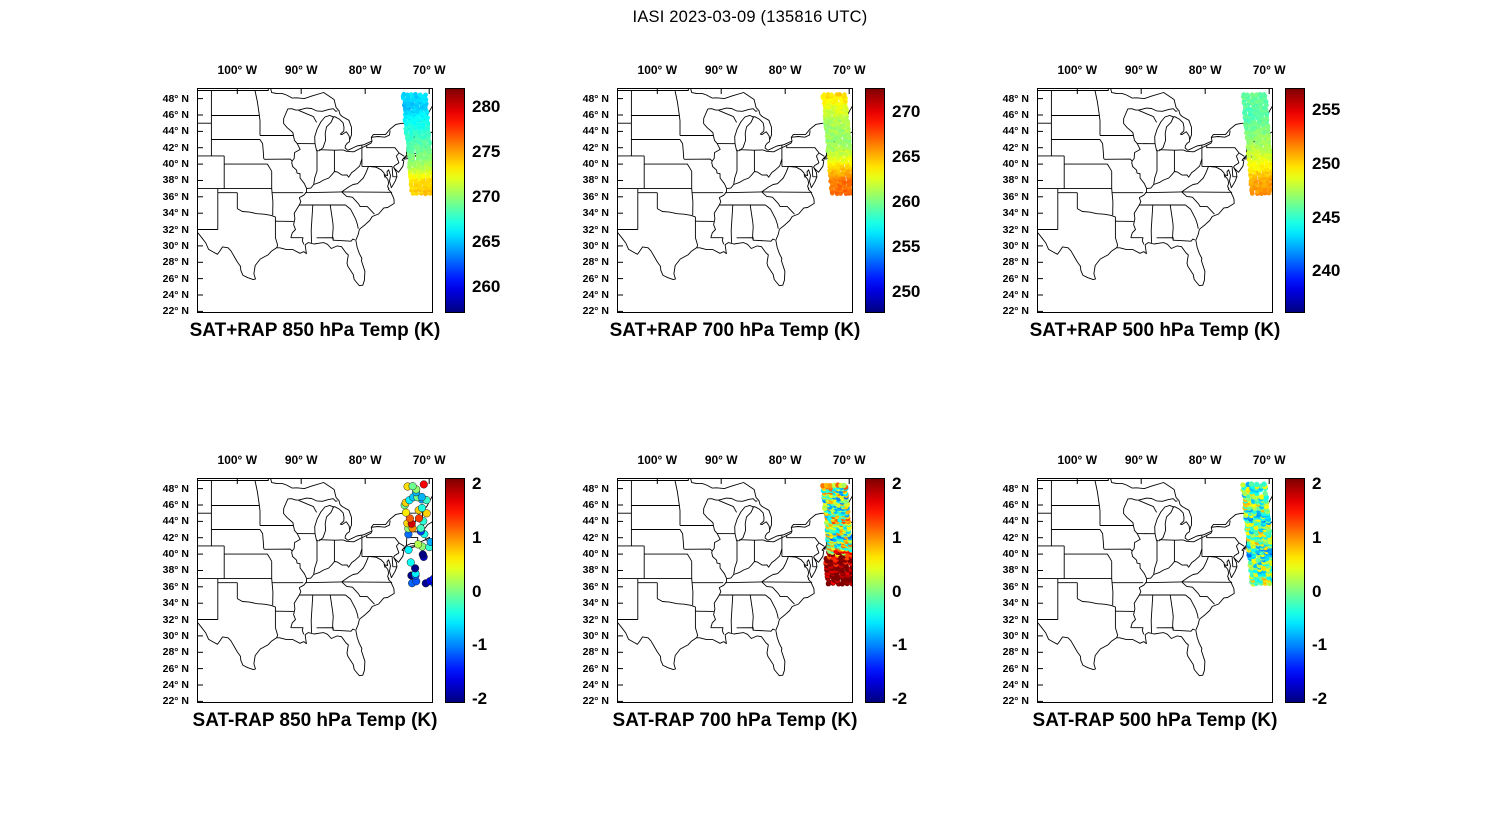  Describe the element at coordinates (1326, 163) in the screenshot. I see `colorbar-tick-label: 250` at that location.